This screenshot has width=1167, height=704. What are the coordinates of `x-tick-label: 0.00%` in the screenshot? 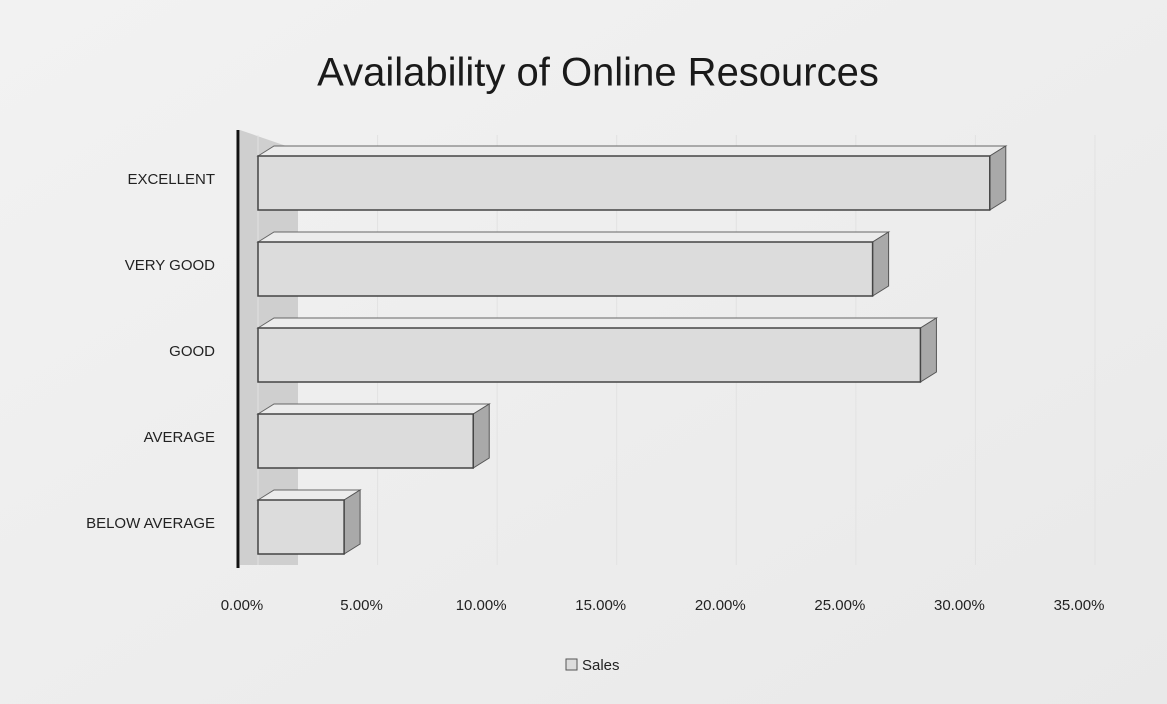 It's located at (242, 605).